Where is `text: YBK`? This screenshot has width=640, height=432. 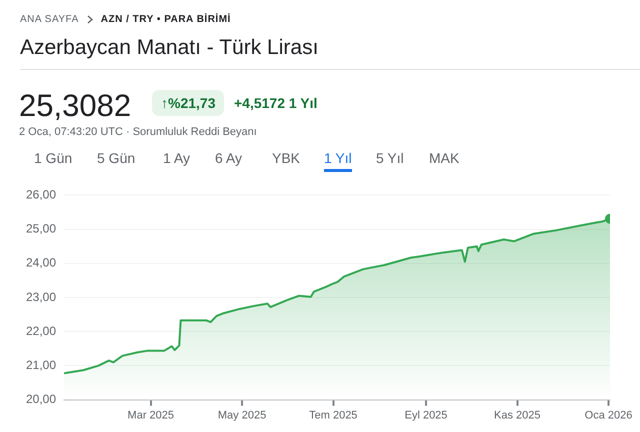 text: YBK is located at coordinates (286, 158).